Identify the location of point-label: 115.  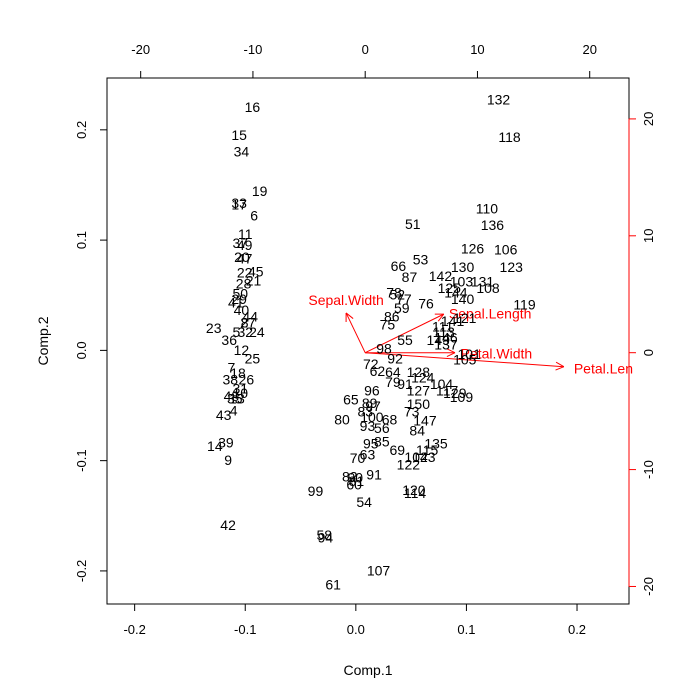
(427, 450).